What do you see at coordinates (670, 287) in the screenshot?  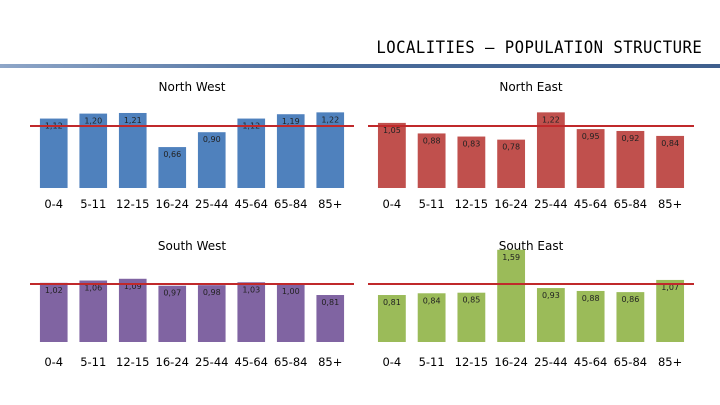 I see `data-label: 1,07` at bounding box center [670, 287].